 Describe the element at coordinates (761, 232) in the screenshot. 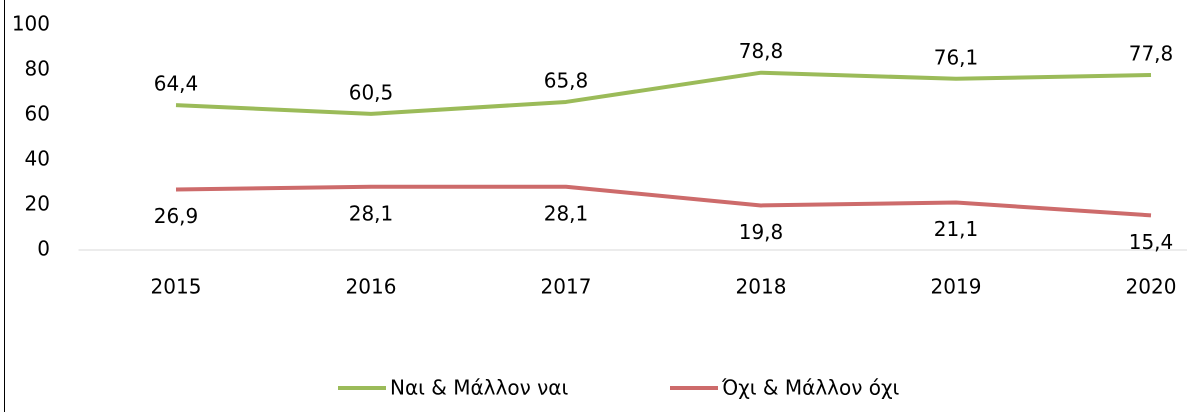

I see `data-label: 19,8` at that location.